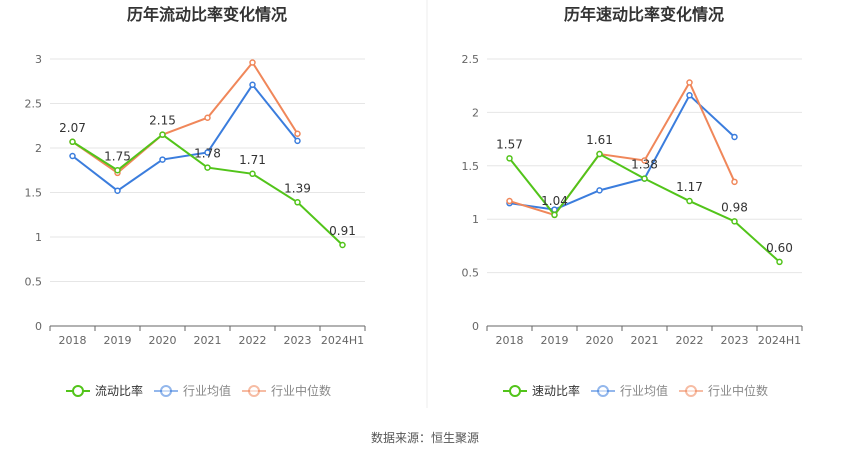  I want to click on data-label: 0.98, so click(734, 207).